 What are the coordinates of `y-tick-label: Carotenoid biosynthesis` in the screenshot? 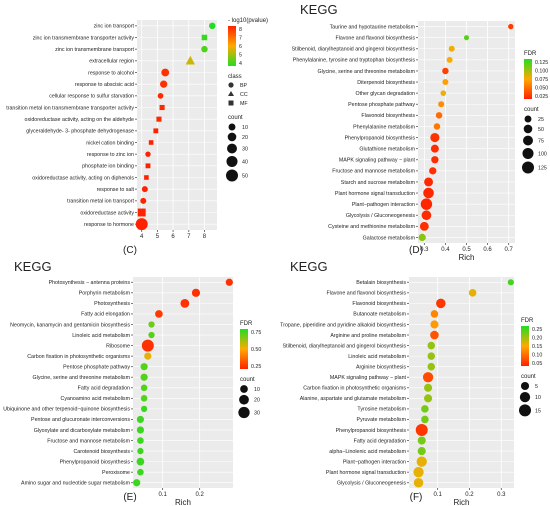 It's located at (101, 452).